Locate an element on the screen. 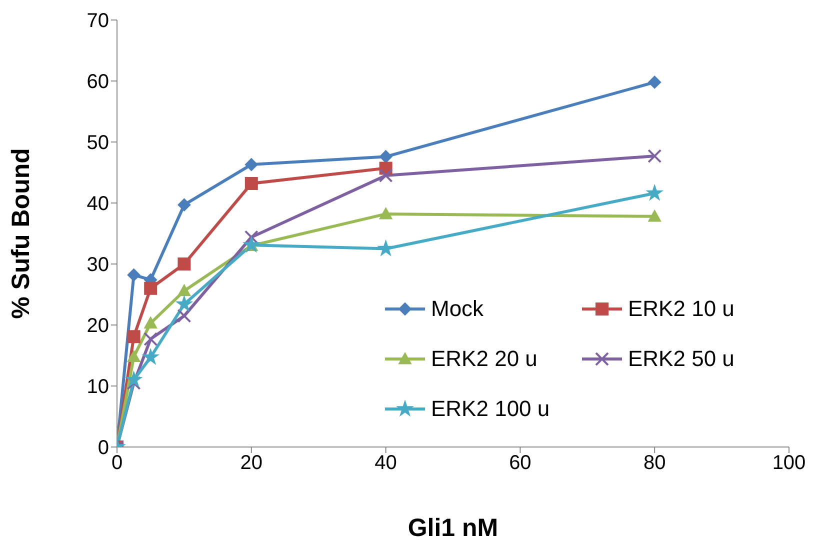 This screenshot has height=552, width=818. y-tick-label: 30 is located at coordinates (97, 265).